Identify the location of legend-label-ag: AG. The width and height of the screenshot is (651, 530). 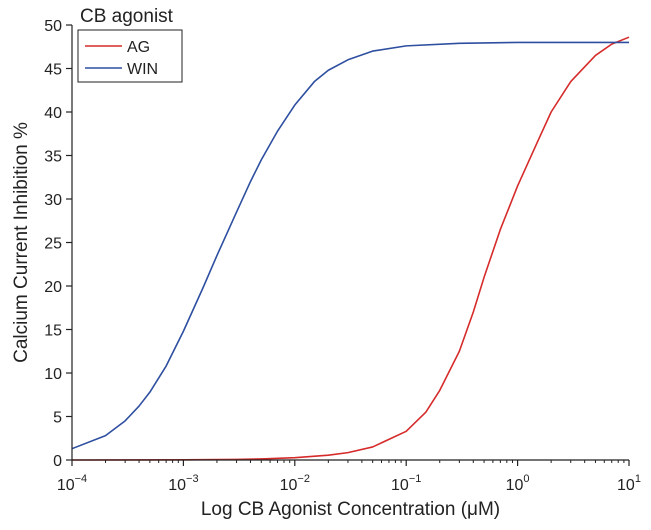
(138, 47).